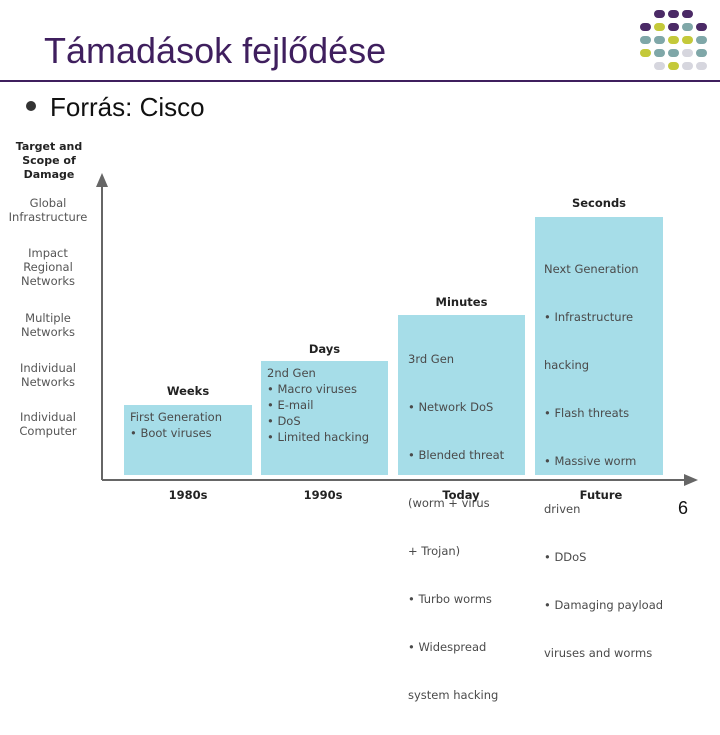 The width and height of the screenshot is (720, 735). I want to click on y-level-text: Regional, so click(48, 267).